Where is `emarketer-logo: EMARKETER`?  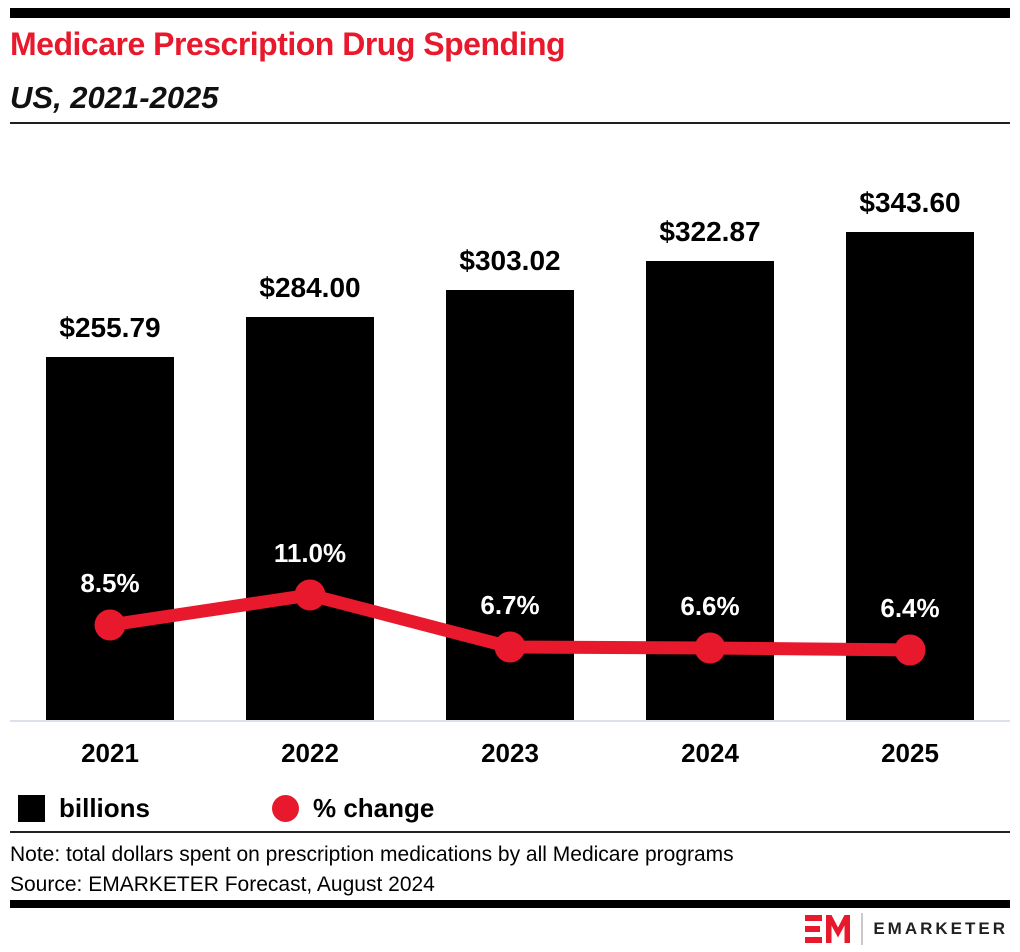
emarketer-logo: EMARKETER is located at coordinates (906, 929).